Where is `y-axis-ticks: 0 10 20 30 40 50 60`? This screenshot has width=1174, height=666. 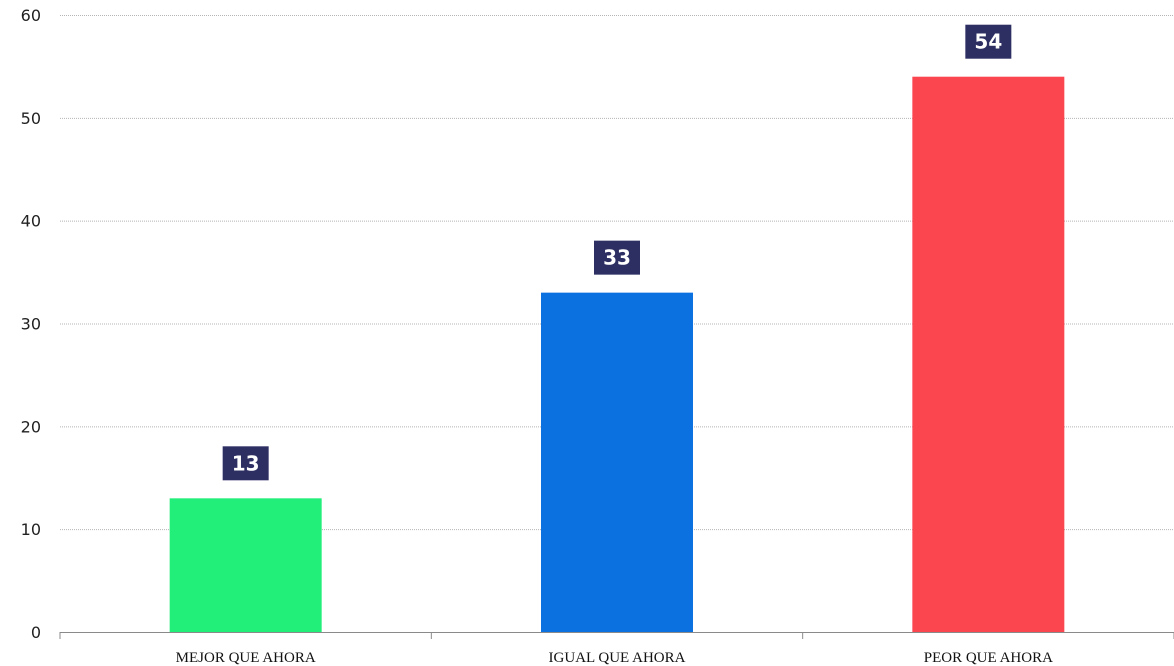
y-axis-ticks: 0 10 20 30 40 50 60 is located at coordinates (31, 324).